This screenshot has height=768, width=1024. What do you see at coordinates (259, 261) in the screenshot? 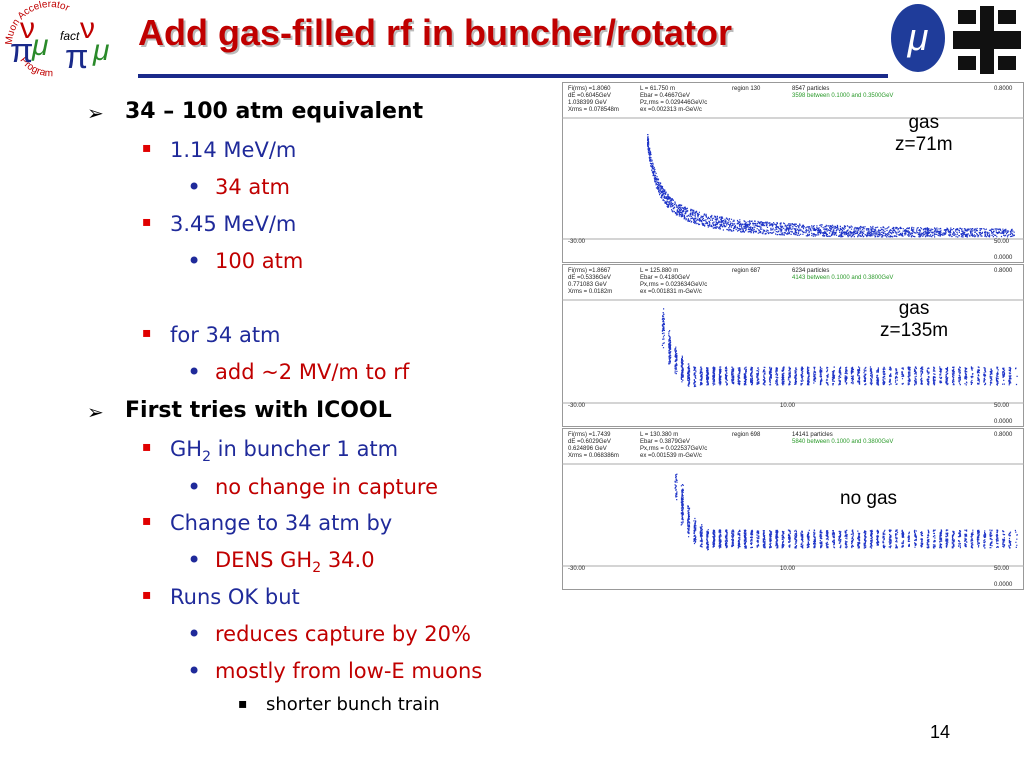
I see `text-run: 100 atm` at bounding box center [259, 261].